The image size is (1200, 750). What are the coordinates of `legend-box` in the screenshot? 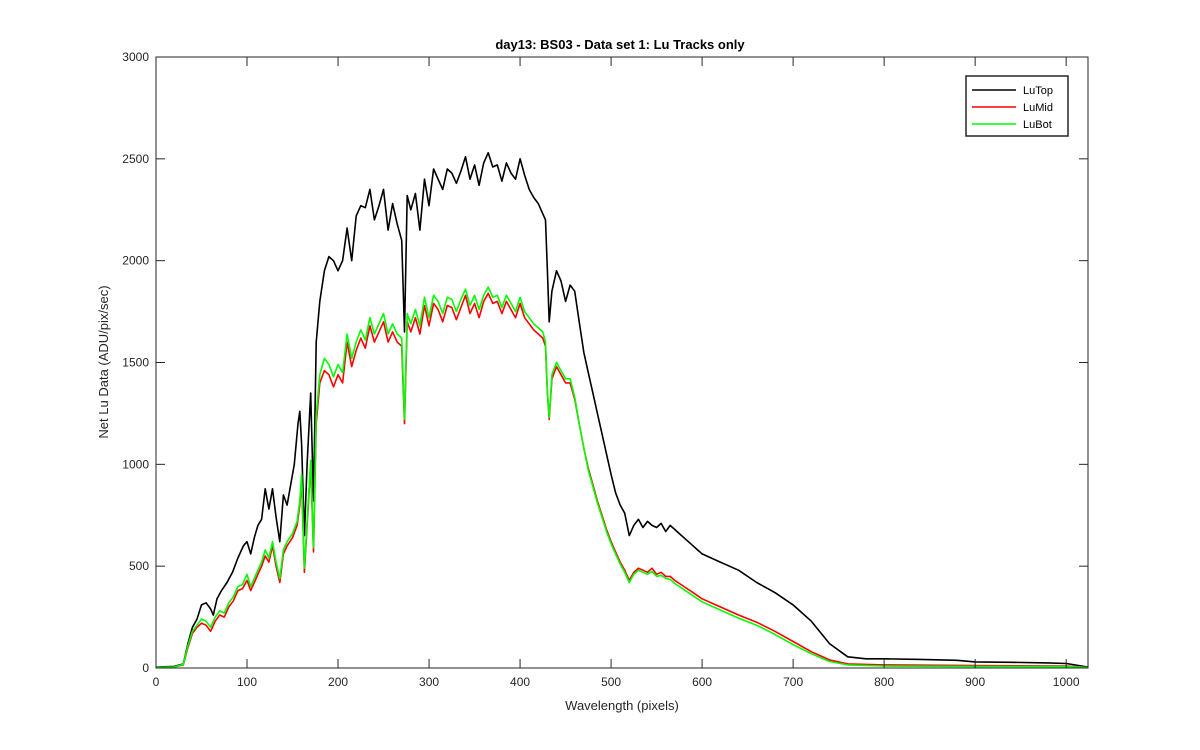 It's located at (1017, 106).